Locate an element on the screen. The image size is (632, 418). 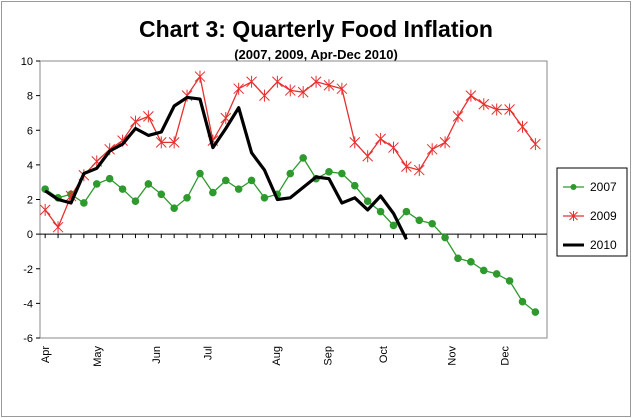
x-tick-label: Dec is located at coordinates (505, 356).